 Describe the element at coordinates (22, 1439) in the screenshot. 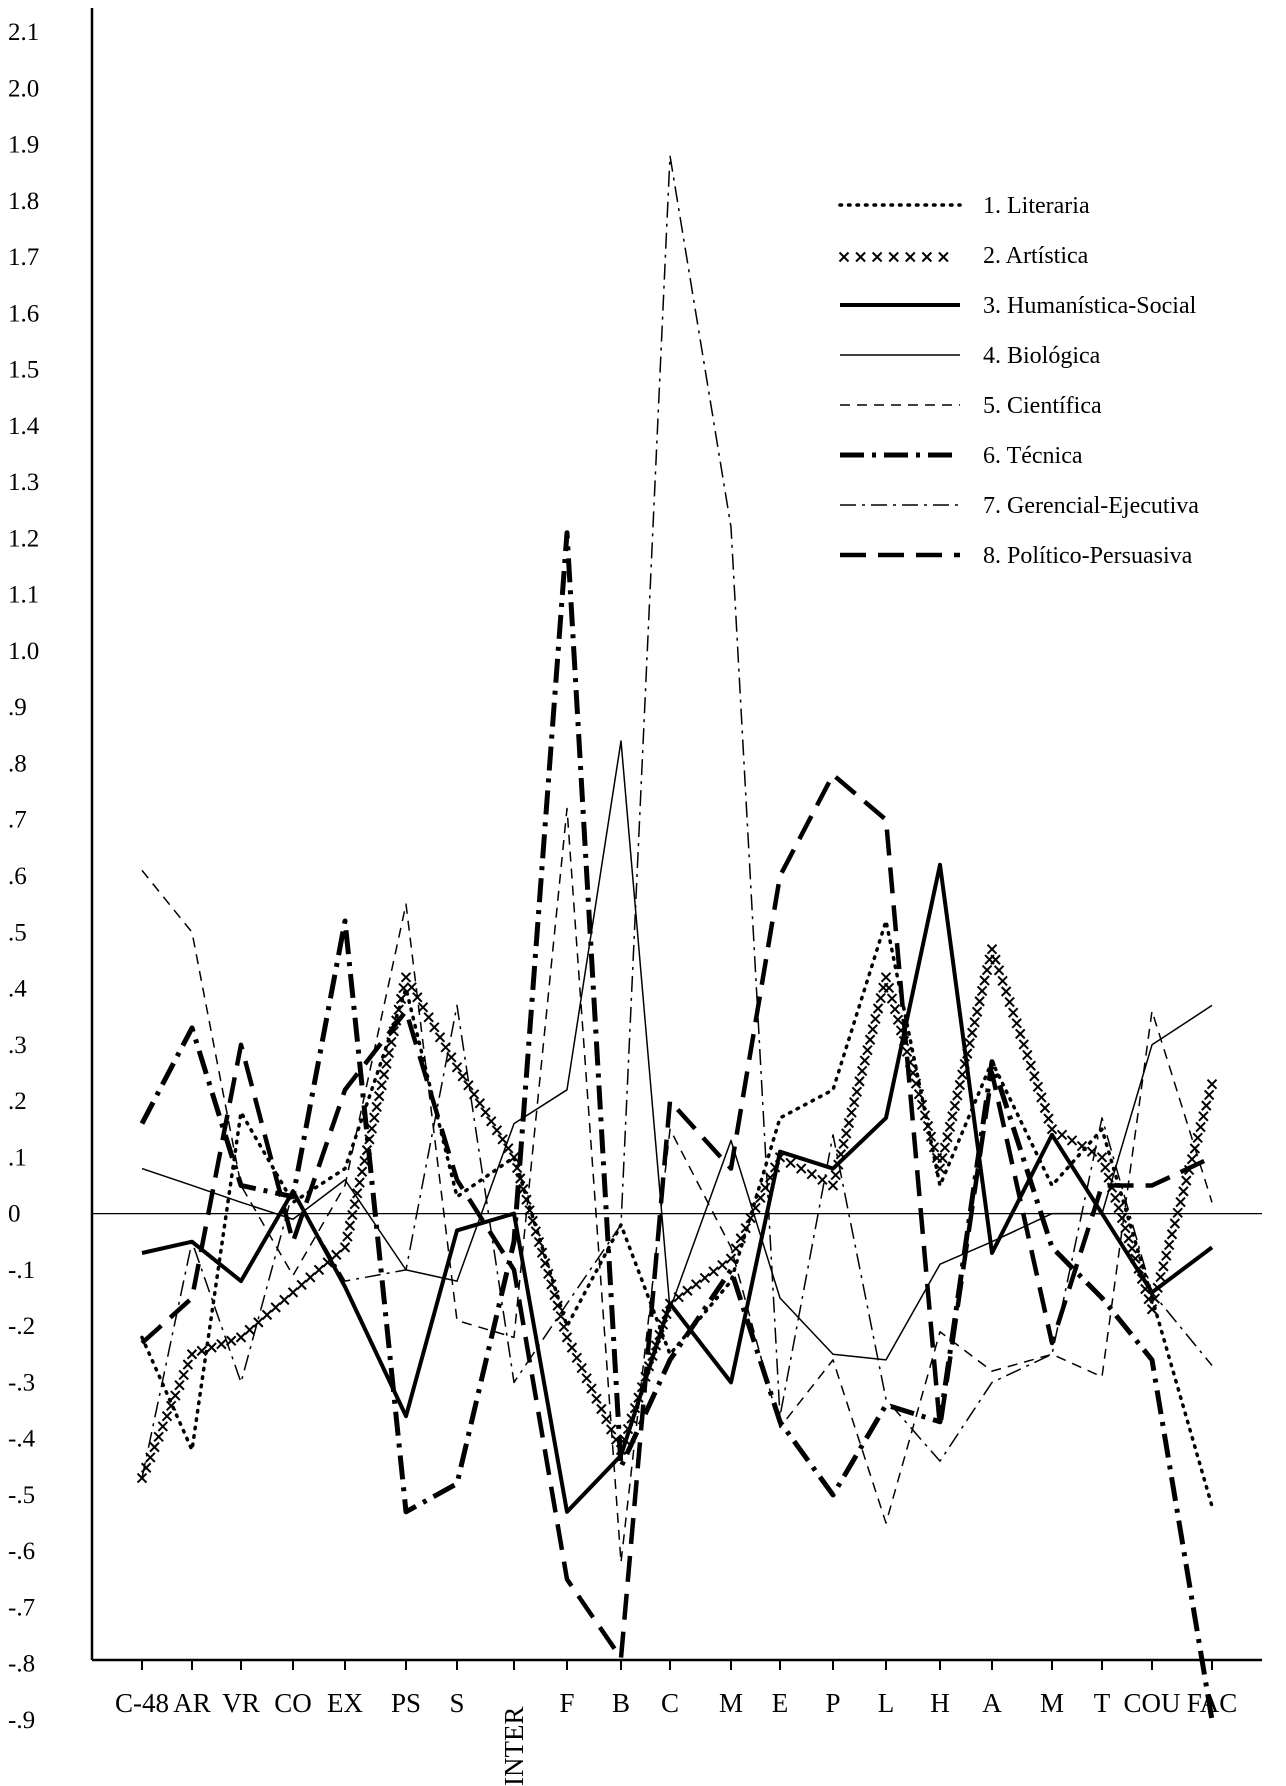

I see `y-tick-label: -.4` at that location.